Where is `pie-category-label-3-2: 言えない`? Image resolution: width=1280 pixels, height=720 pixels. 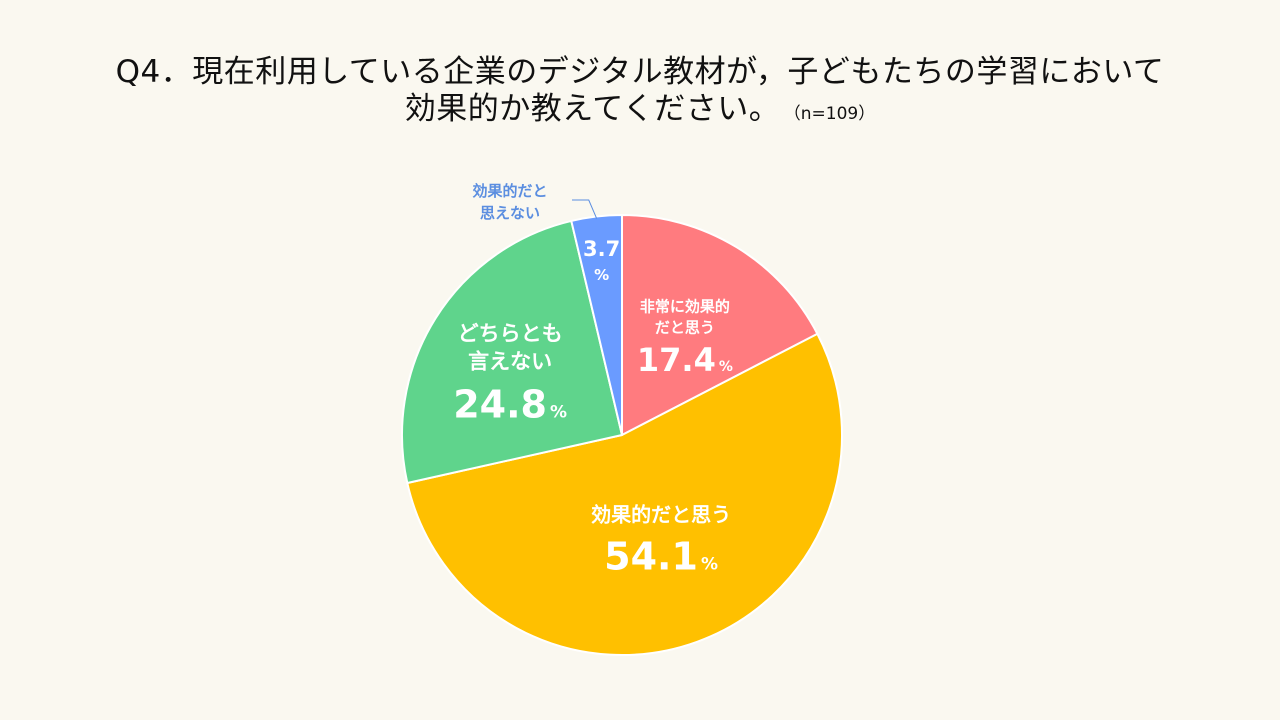
pie-category-label-3-2: 言えない is located at coordinates (510, 361).